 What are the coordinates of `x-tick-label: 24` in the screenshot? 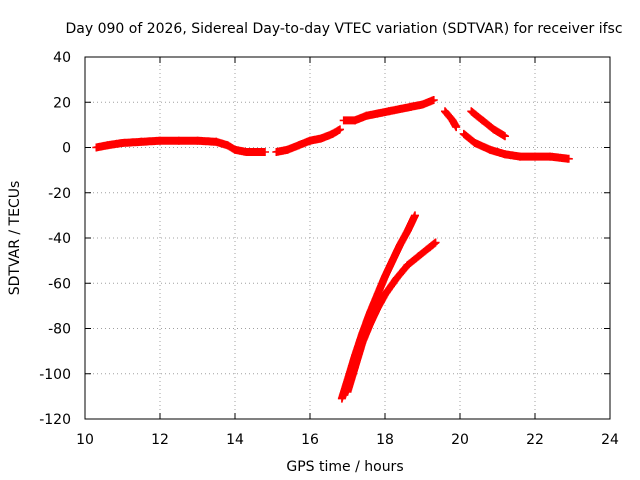 It's located at (610, 440).